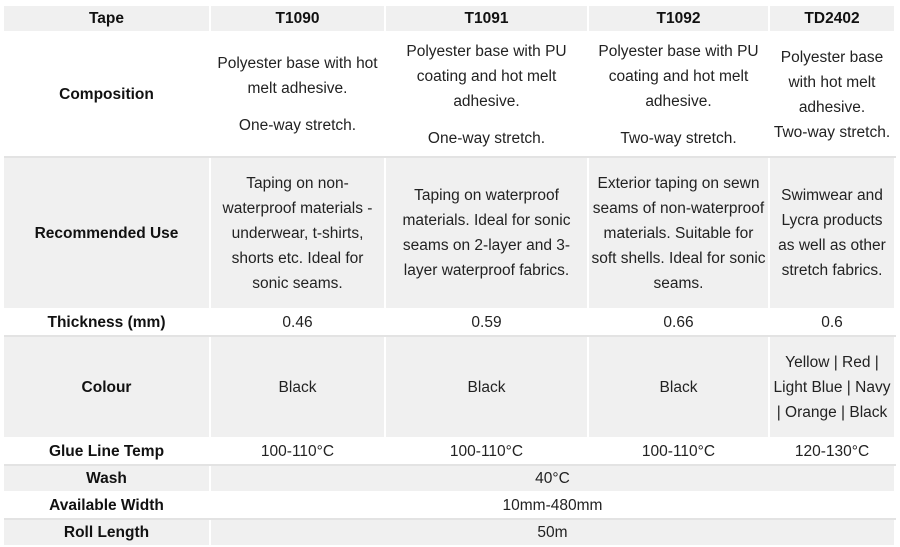 The image size is (900, 547). I want to click on glue-temp-cell: 120-130°C, so click(832, 452).